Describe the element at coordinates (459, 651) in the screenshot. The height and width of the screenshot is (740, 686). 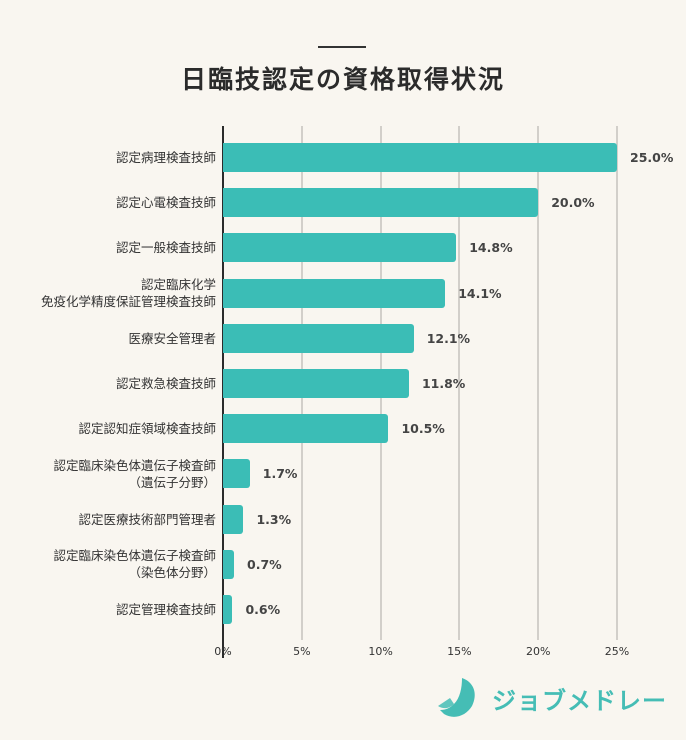
I see `x-tick-label: 15%` at that location.